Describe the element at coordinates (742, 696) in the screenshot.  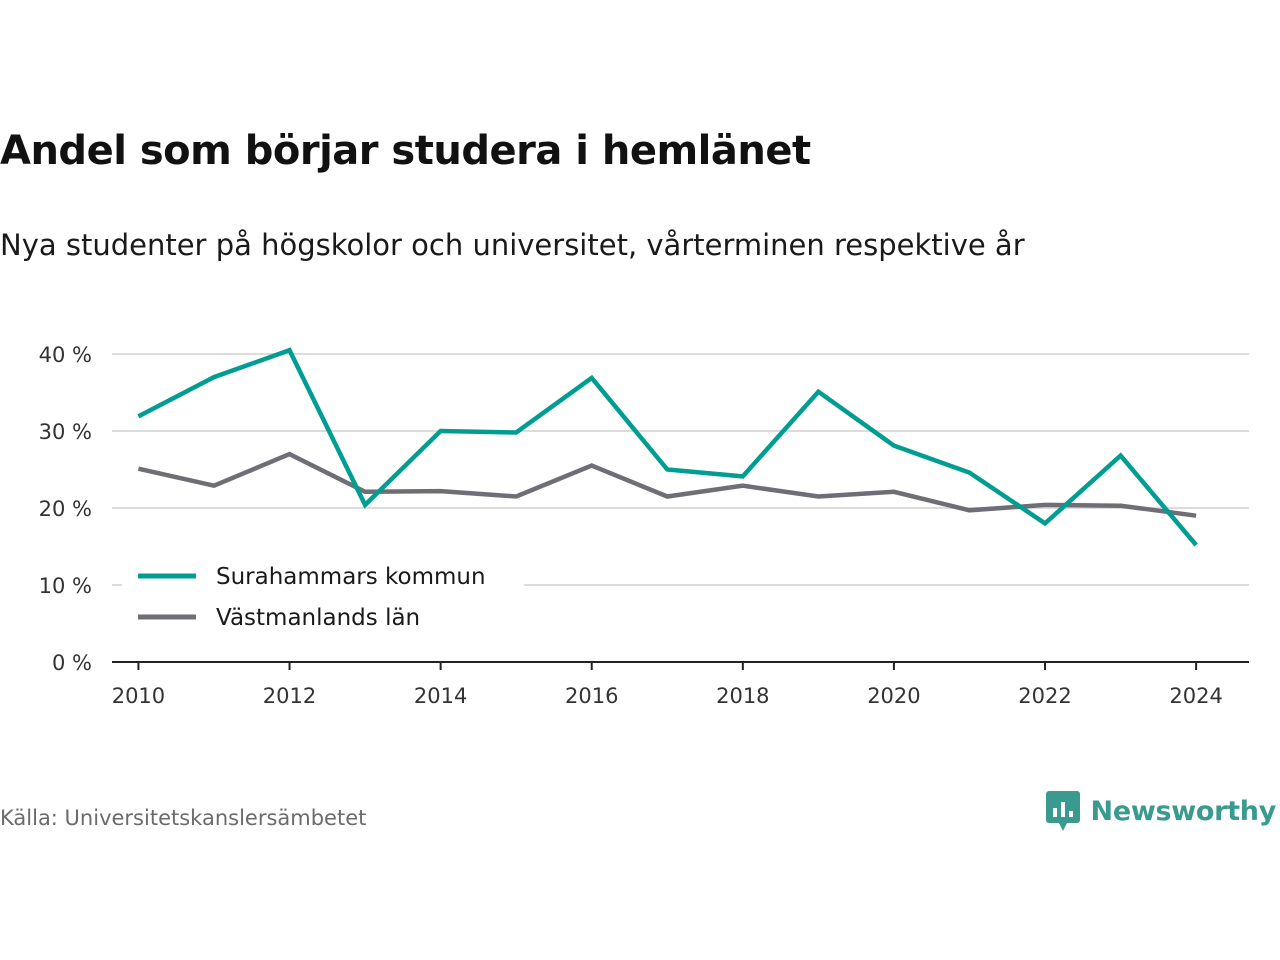
I see `x-tick-label: 2018` at that location.